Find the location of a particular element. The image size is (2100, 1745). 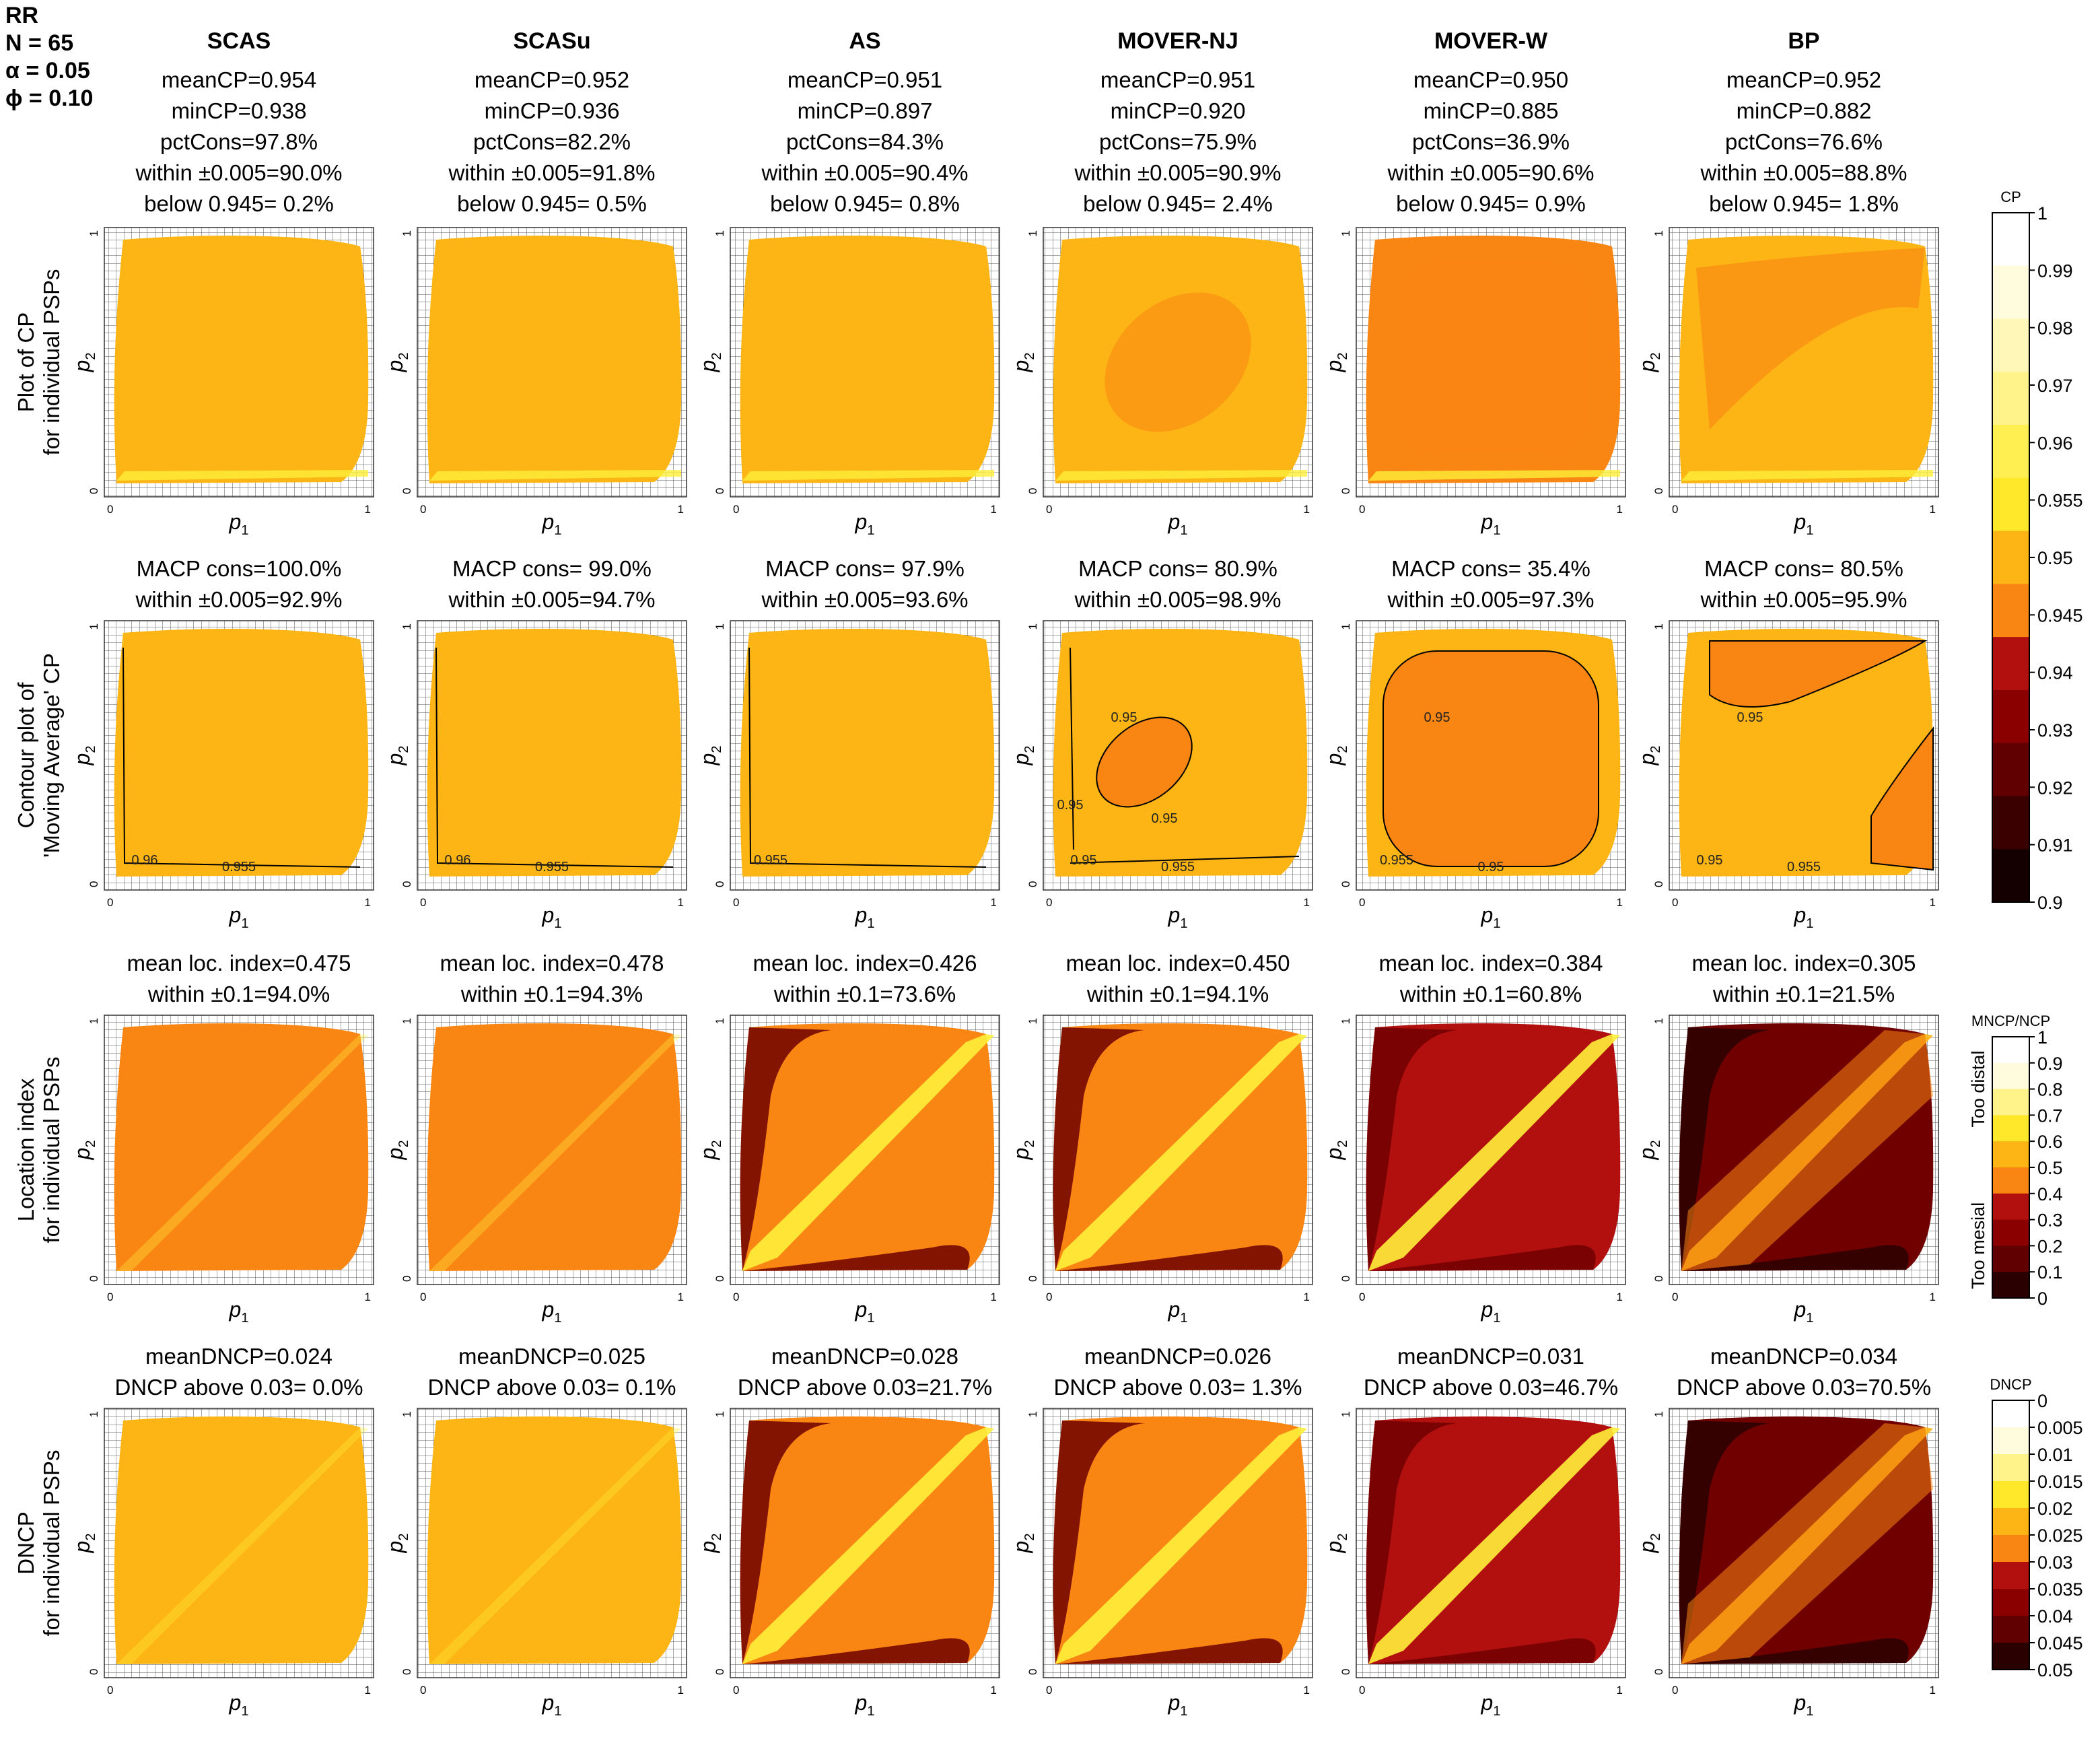

contour-label: 0.955 is located at coordinates (552, 867).